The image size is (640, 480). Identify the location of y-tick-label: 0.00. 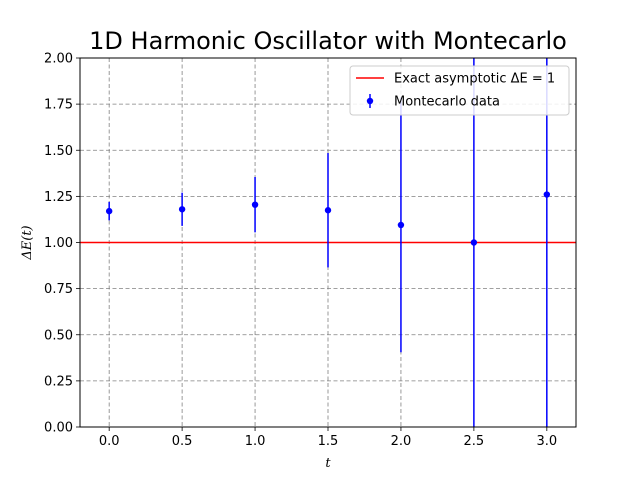
(58, 428).